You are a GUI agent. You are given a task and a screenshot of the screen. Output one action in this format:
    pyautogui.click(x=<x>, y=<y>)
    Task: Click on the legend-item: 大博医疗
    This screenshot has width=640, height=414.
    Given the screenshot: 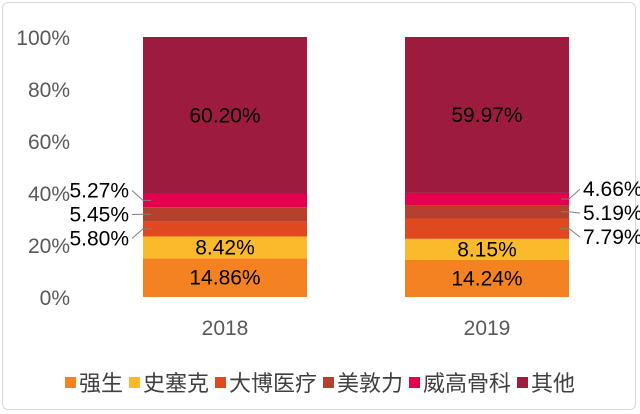 What is the action you would take?
    pyautogui.click(x=265, y=382)
    